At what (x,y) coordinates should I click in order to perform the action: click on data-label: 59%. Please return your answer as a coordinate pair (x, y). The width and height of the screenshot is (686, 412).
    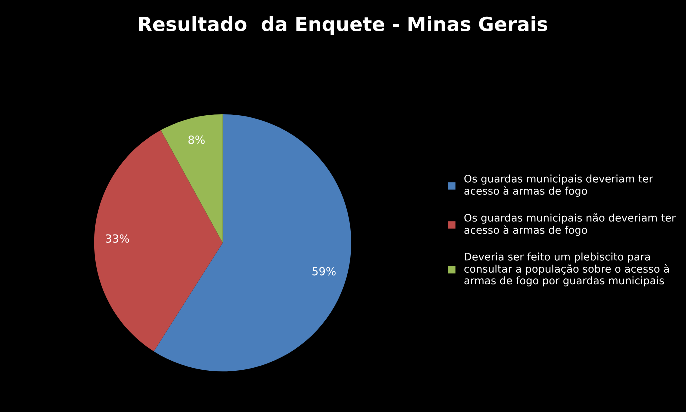
    Looking at the image, I should click on (324, 271).